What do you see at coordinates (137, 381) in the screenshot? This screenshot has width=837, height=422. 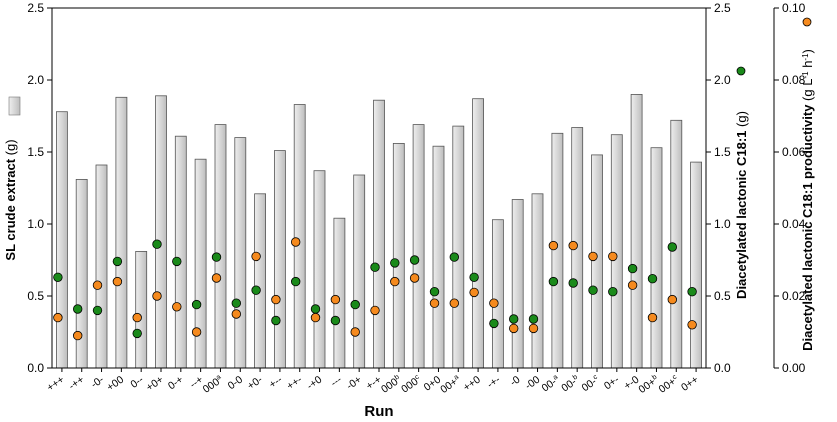 I see `category-label: 0--` at bounding box center [137, 381].